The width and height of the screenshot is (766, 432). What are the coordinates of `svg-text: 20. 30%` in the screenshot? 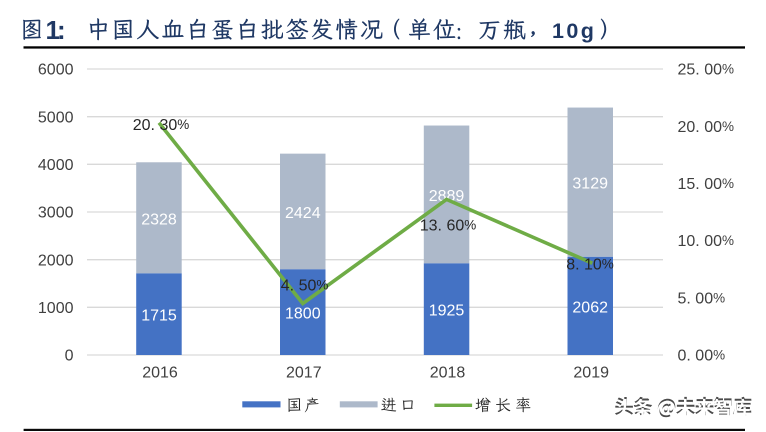 It's located at (161, 125).